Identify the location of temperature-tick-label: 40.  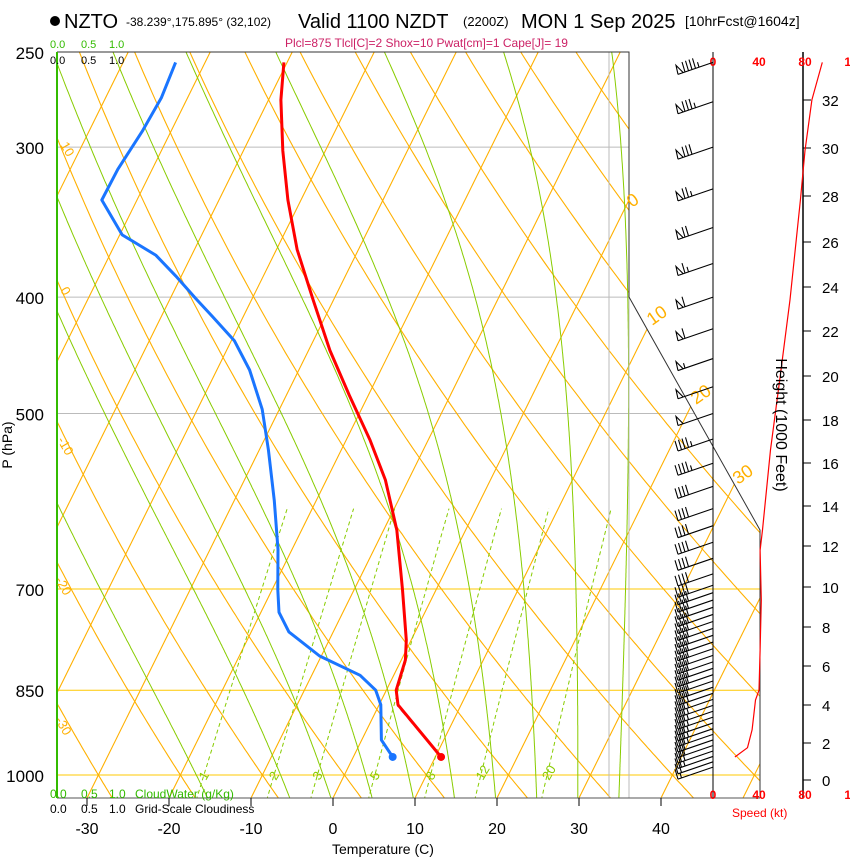
(661, 829).